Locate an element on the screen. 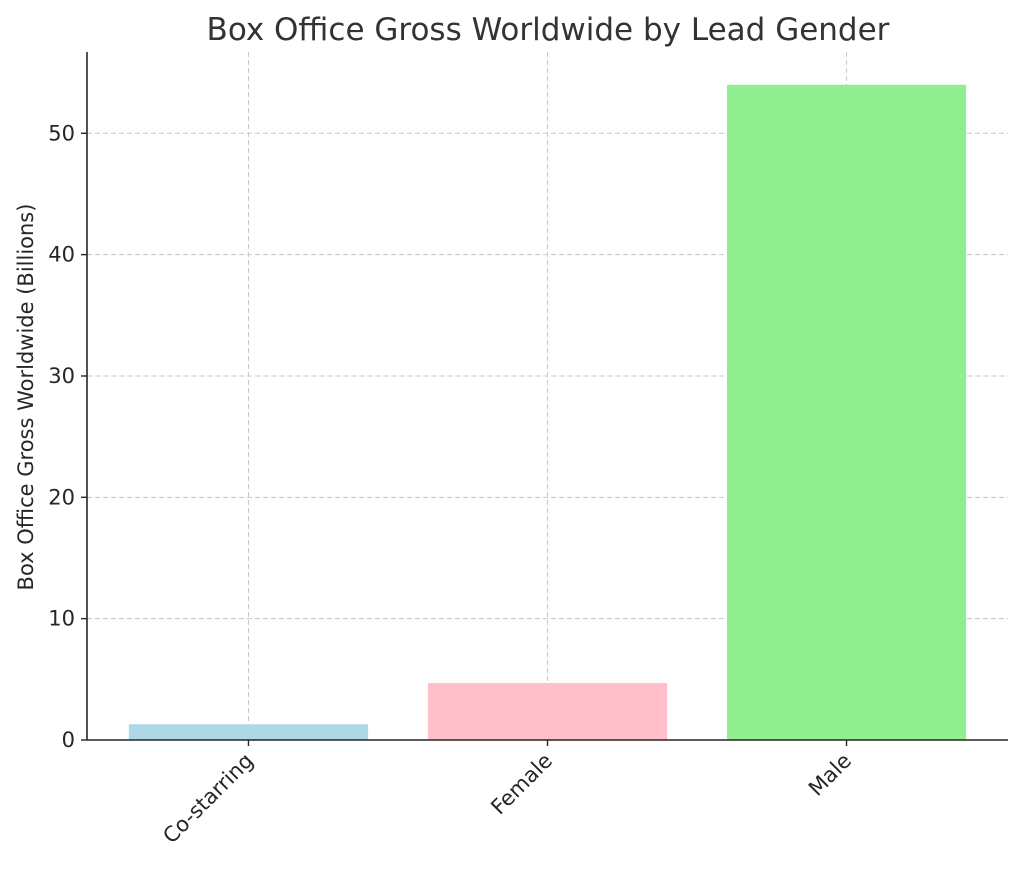 Image resolution: width=1024 pixels, height=877 pixels. bar-co-starring is located at coordinates (248, 732).